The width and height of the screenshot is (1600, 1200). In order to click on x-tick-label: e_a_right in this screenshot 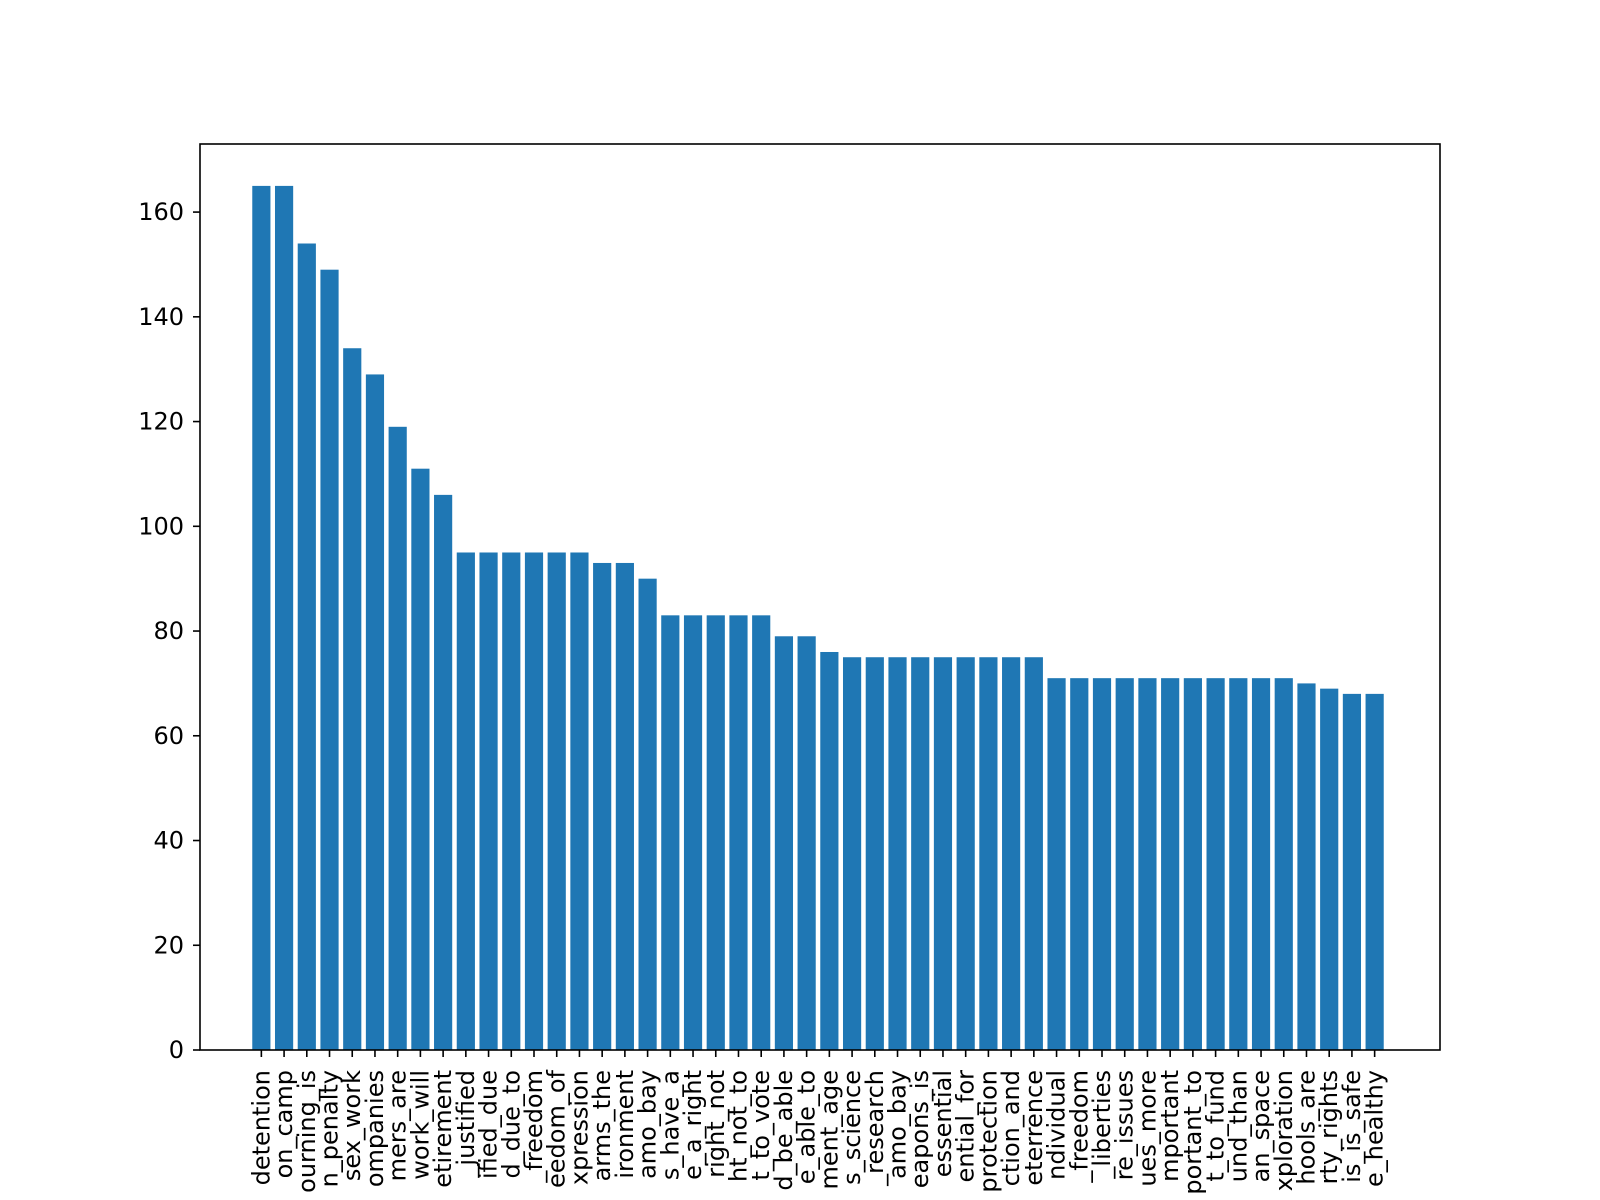, I will do `click(693, 1125)`.